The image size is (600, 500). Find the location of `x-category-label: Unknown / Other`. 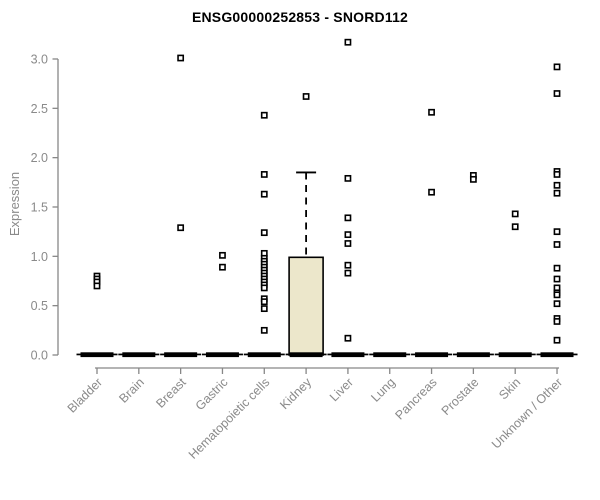

x-category-label: Unknown / Other is located at coordinates (527, 413).